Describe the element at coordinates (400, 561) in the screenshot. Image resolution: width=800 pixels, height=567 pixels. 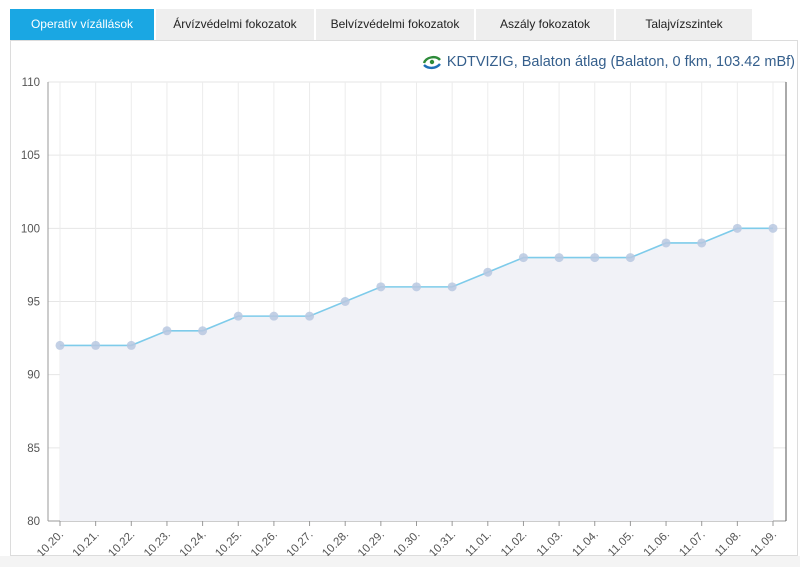
I see `panel-bottom-edge` at that location.